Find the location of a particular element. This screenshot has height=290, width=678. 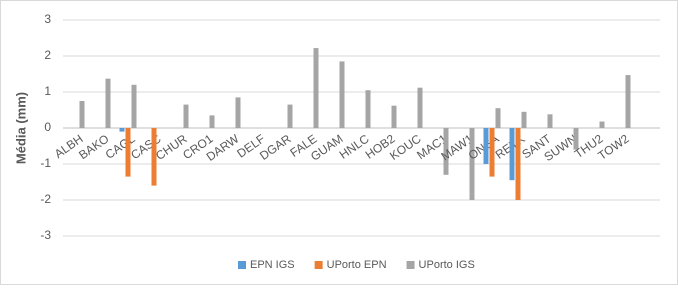

legend-label: UPorto IGS is located at coordinates (447, 265).